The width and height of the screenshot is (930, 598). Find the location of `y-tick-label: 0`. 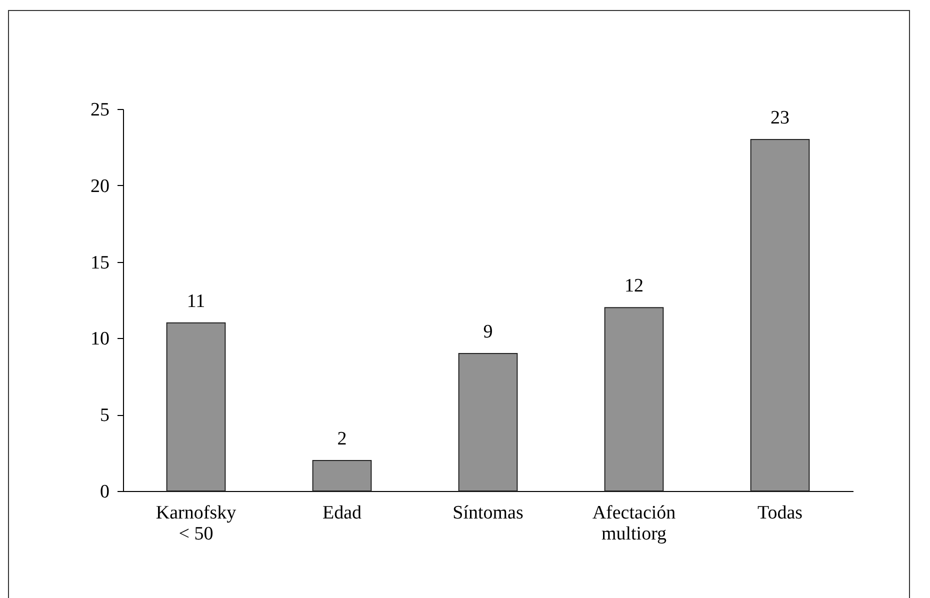

y-tick-label: 0 is located at coordinates (105, 492).